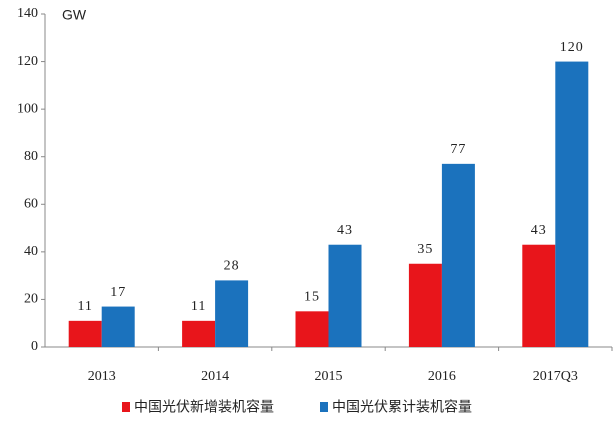 The image size is (614, 429). I want to click on y-axis-unit: GW, so click(74, 15).